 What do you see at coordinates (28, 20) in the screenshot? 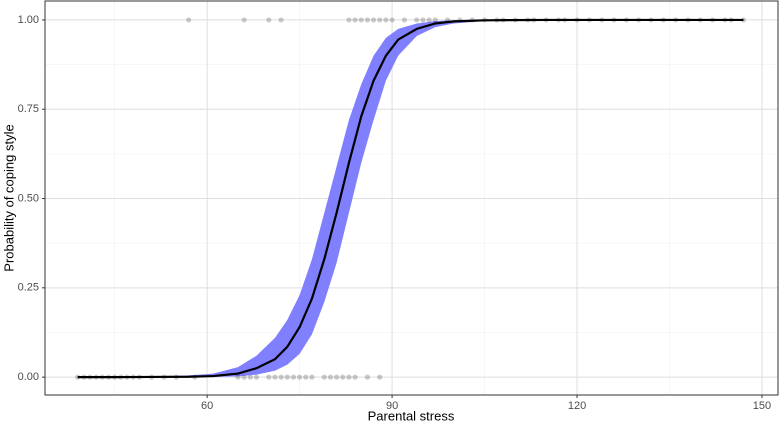
I see `y-tick-label: 1.00` at bounding box center [28, 20].